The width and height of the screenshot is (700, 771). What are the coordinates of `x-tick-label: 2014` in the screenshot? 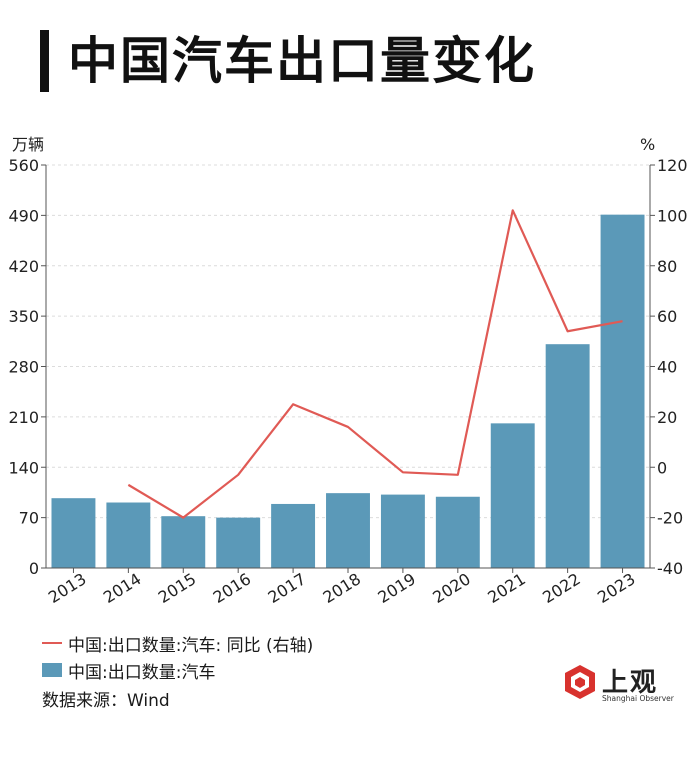 It's located at (122, 588).